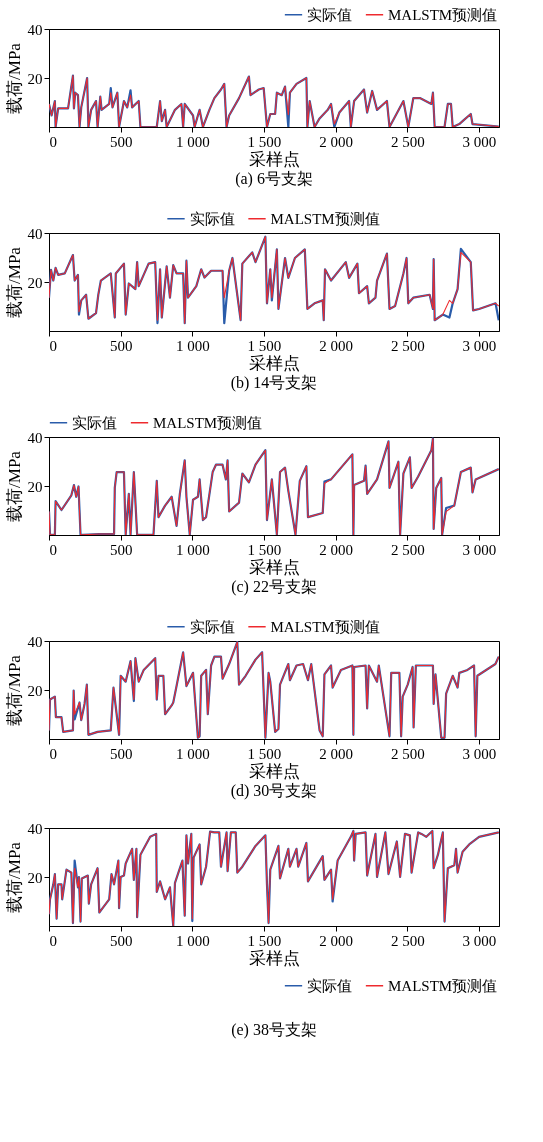  What do you see at coordinates (274, 1030) in the screenshot?
I see `text: (e) 38号支架` at bounding box center [274, 1030].